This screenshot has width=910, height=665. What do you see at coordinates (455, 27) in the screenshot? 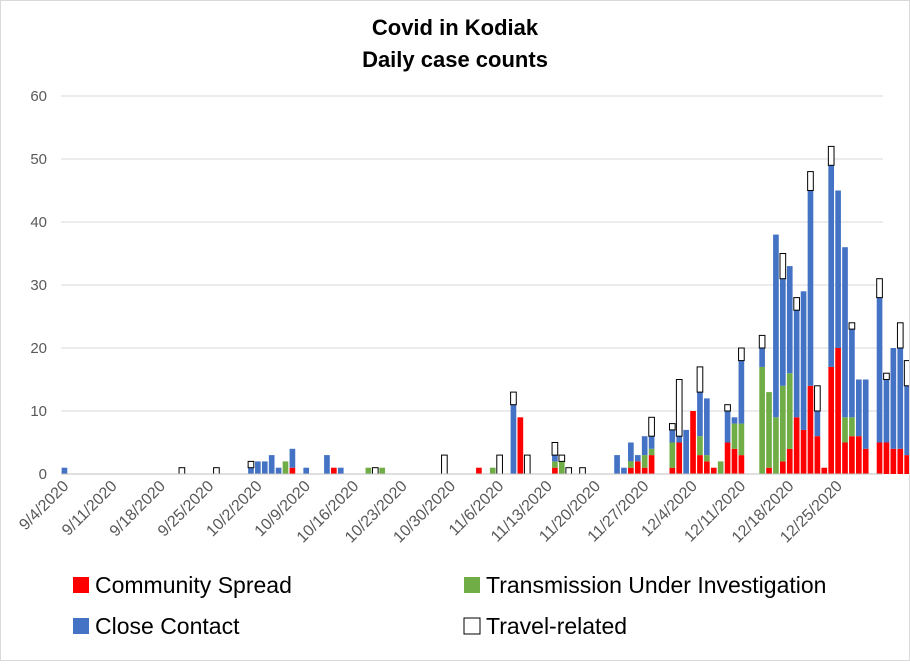
I see `chart-title: Covid in Kodiak` at bounding box center [455, 27].